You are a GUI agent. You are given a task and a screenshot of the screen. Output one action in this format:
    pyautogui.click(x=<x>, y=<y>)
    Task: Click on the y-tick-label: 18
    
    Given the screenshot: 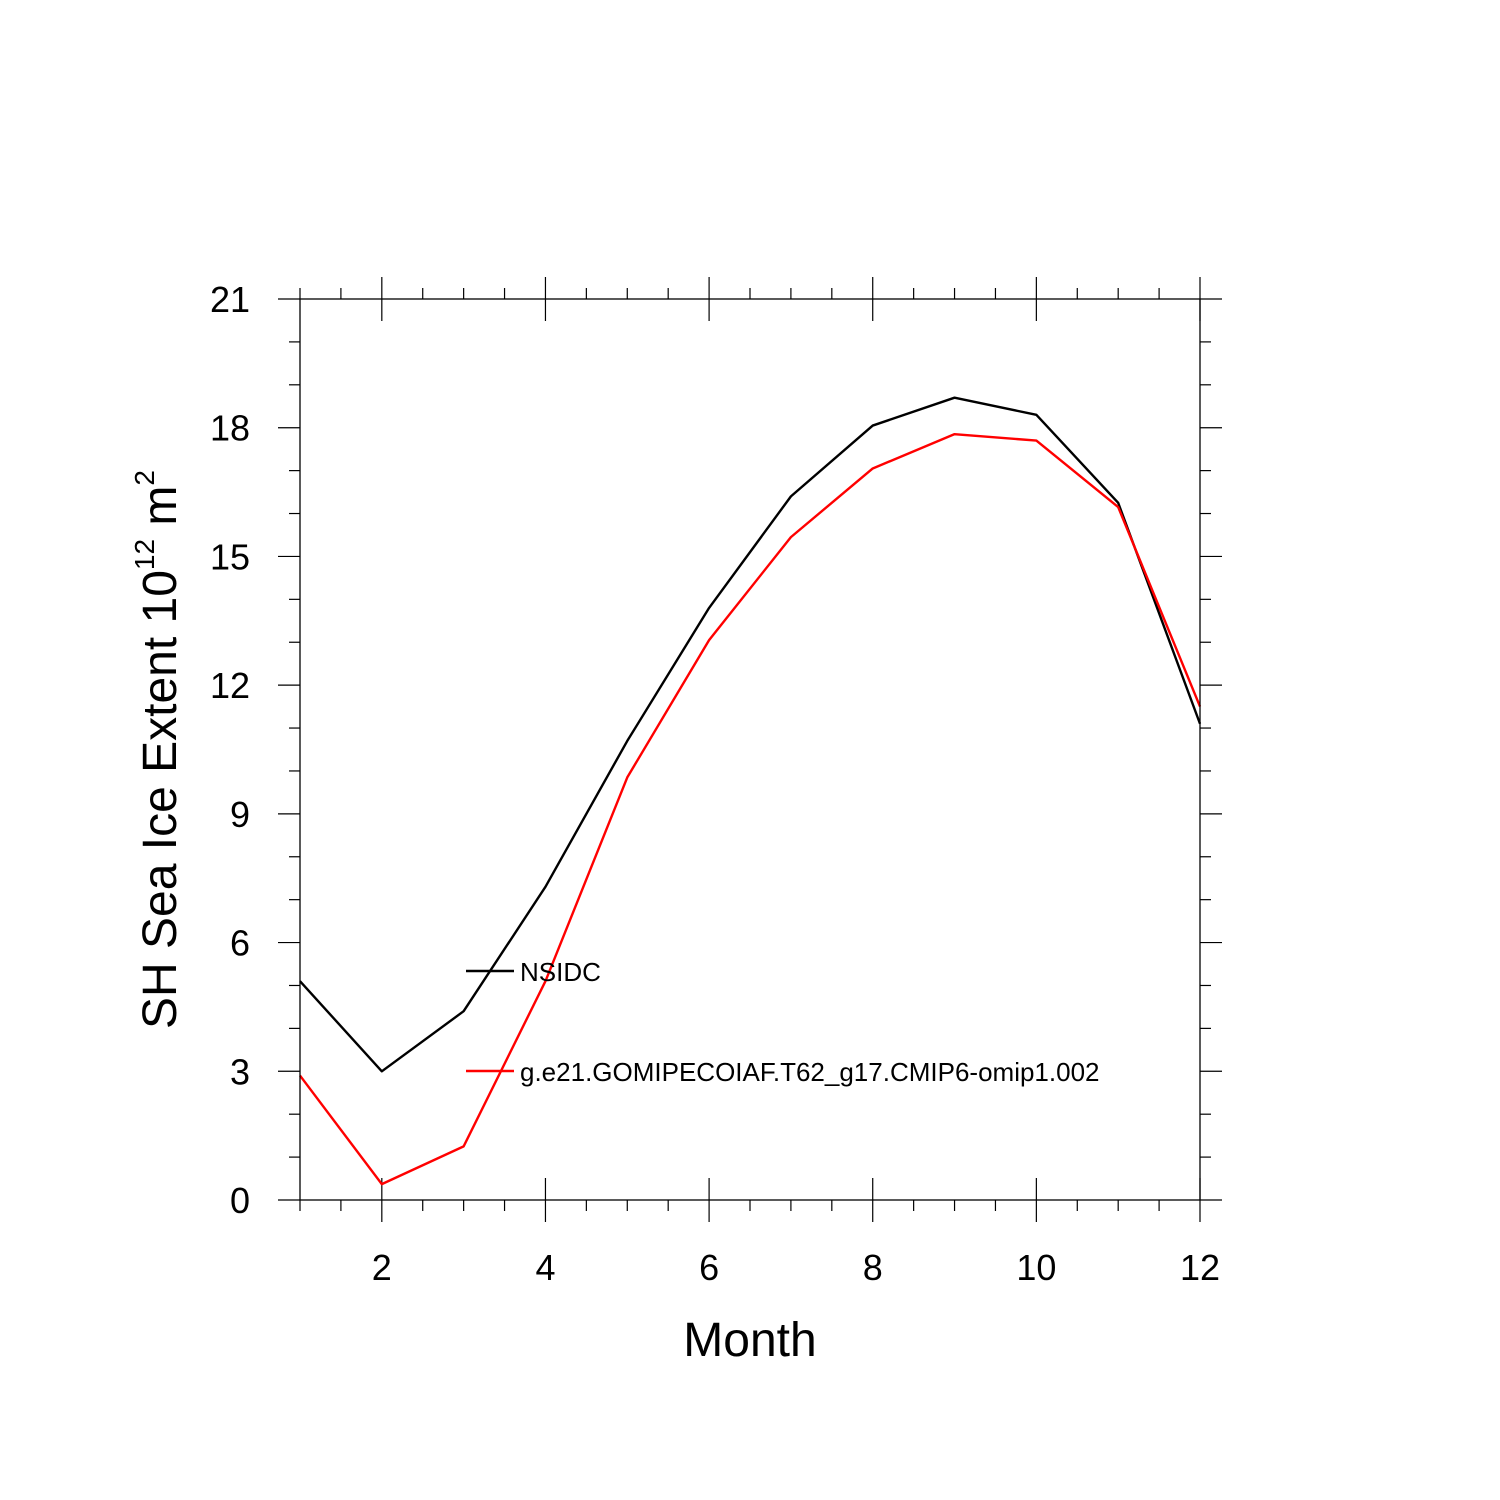 What is the action you would take?
    pyautogui.click(x=230, y=428)
    